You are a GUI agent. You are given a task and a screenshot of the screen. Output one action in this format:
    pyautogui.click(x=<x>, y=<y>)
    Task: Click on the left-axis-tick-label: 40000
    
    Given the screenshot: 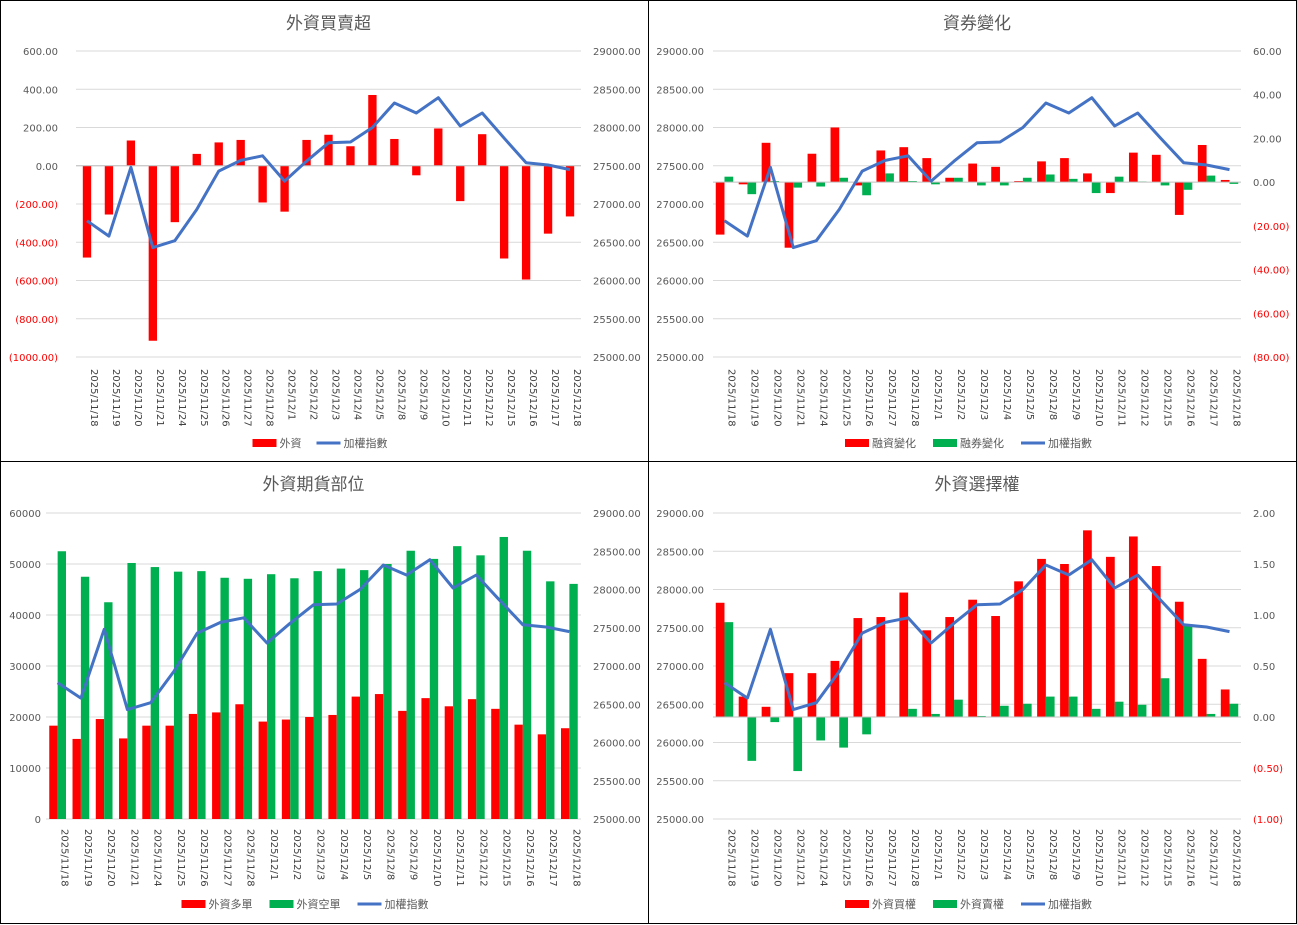 What is the action you would take?
    pyautogui.click(x=25, y=616)
    